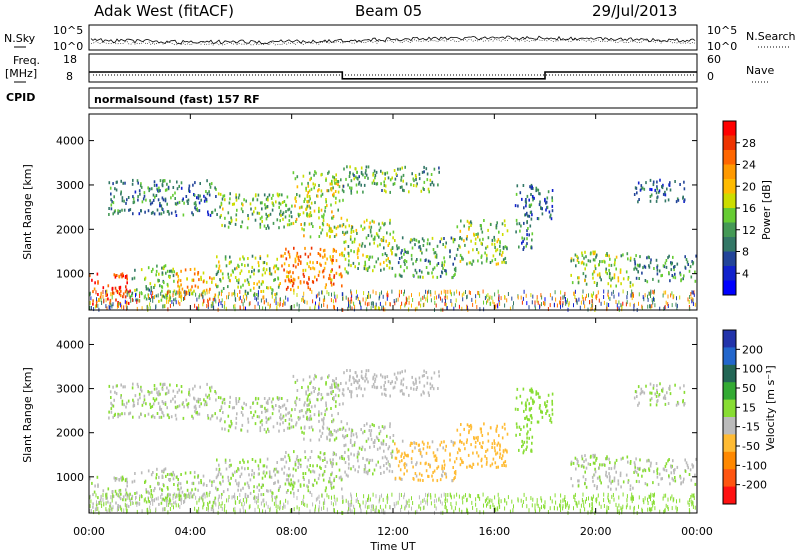 Image resolution: width=800 pixels, height=554 pixels. I want to click on beam-title: Beam 05, so click(388, 11).